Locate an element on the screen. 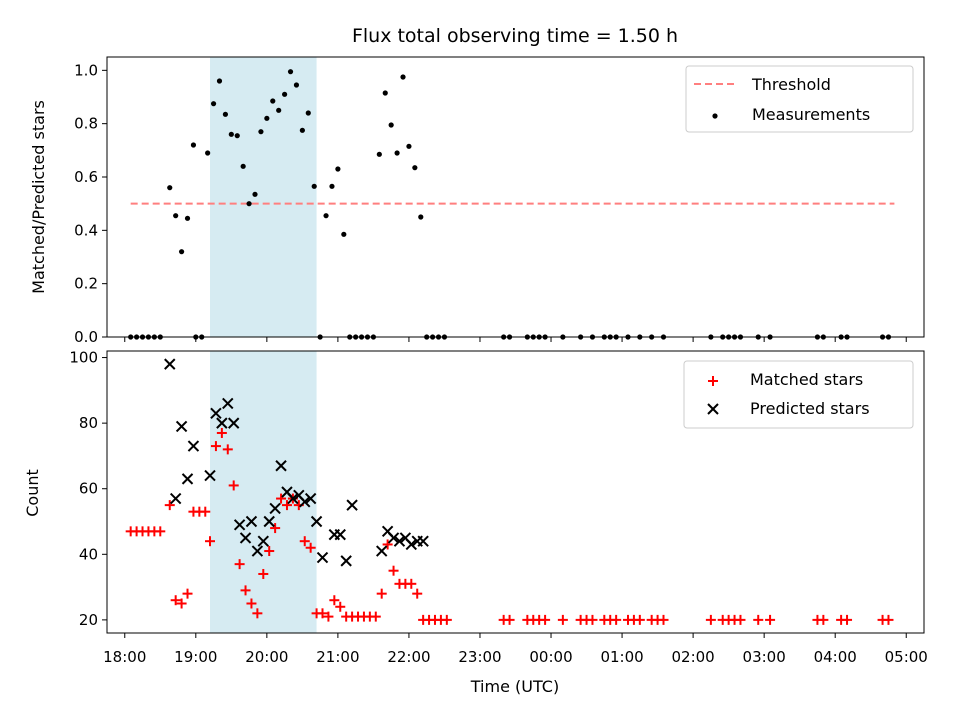  top-y-tick-label: 0.4 is located at coordinates (86, 230).